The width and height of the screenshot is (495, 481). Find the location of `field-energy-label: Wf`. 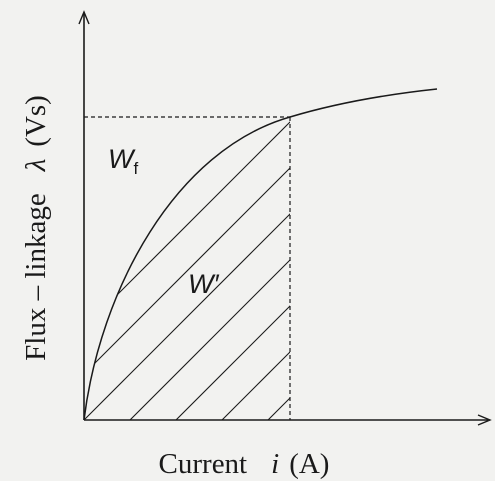

field-energy-label: Wf is located at coordinates (123, 161).